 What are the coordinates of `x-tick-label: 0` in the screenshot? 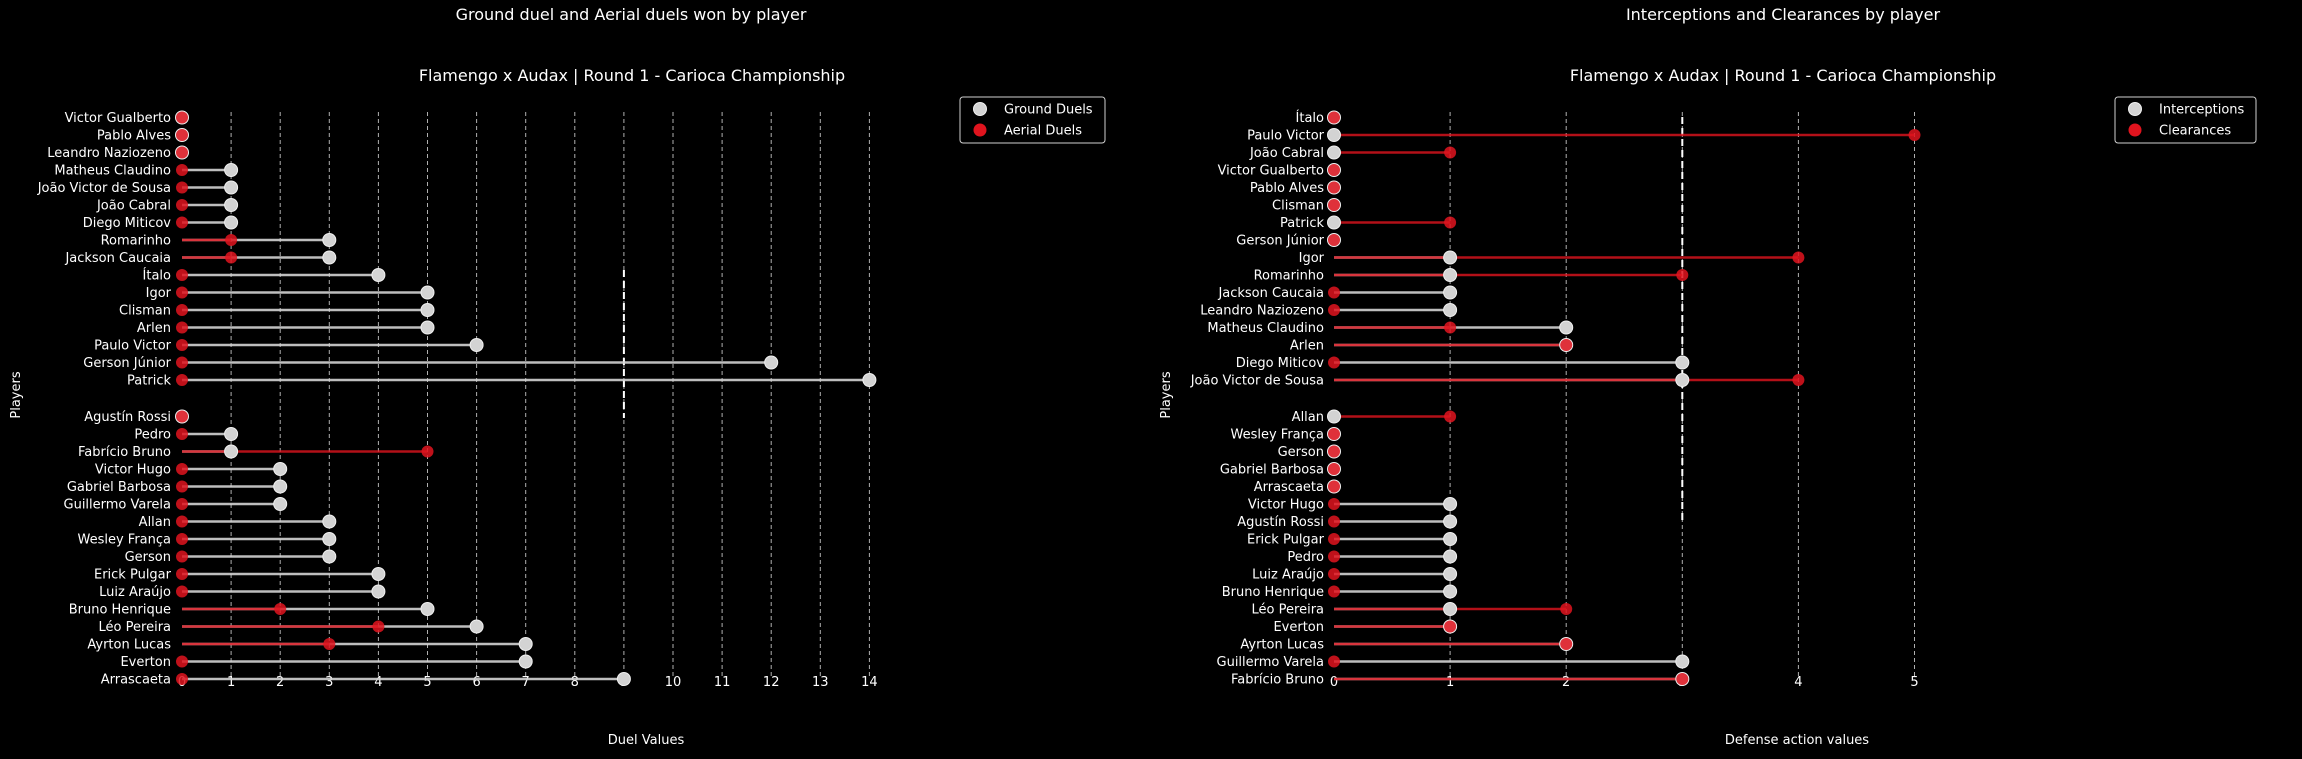 It's located at (1334, 682).